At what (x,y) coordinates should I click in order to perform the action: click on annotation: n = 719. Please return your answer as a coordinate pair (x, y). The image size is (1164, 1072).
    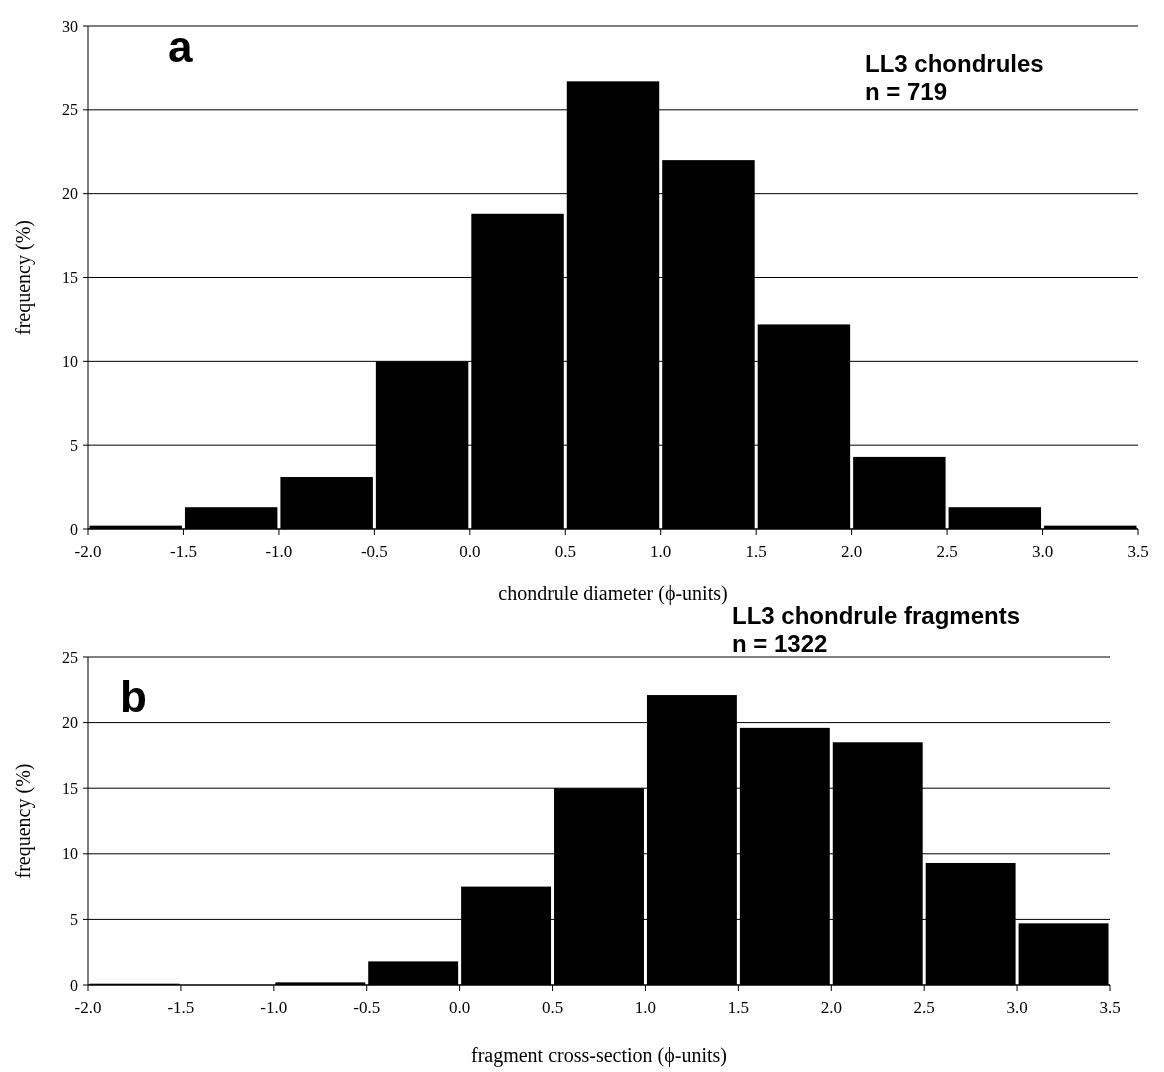
    Looking at the image, I should click on (906, 91).